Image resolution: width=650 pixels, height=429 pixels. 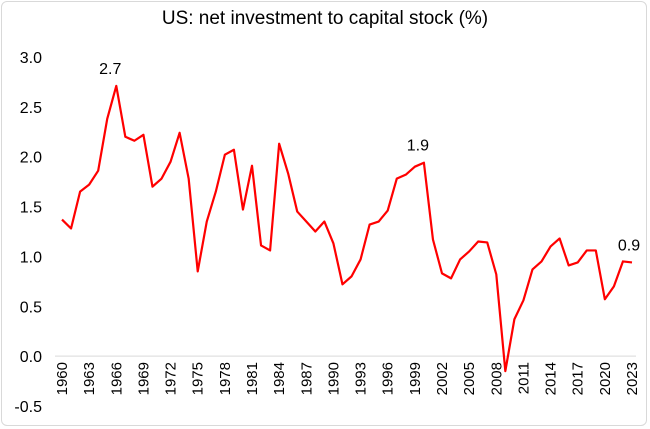 What do you see at coordinates (143, 378) in the screenshot?
I see `x-tick-label: 1969` at bounding box center [143, 378].